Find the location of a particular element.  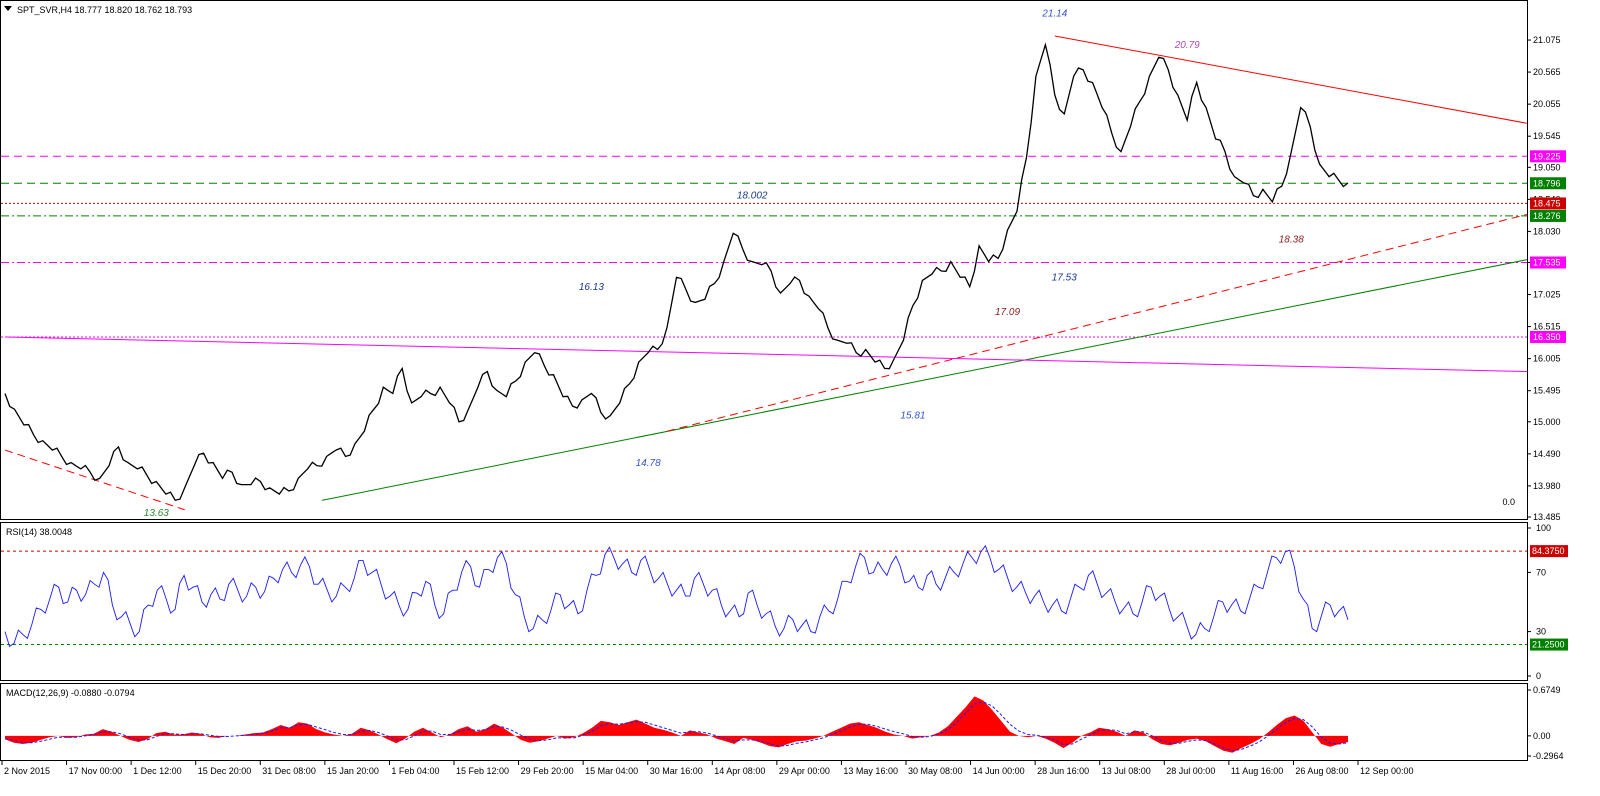

price-annotation: 15.81 is located at coordinates (912, 416).